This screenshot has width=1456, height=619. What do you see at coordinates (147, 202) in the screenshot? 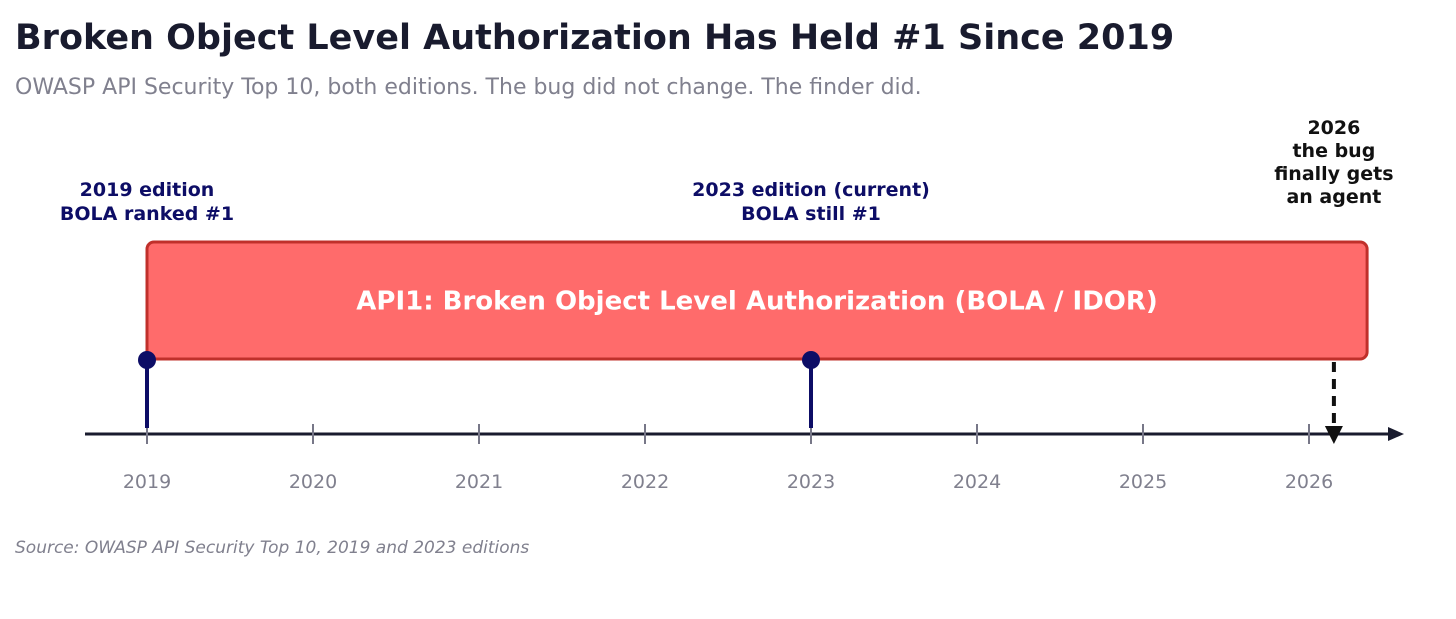
I see `milestone-label: 2019 edition BOLA ranked #1` at bounding box center [147, 202].